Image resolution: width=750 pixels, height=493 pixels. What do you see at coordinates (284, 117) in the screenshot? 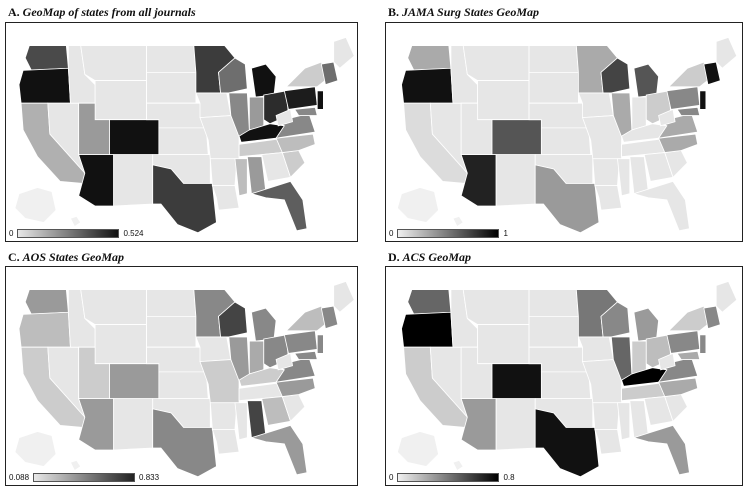
I see `state-wv` at bounding box center [284, 117].